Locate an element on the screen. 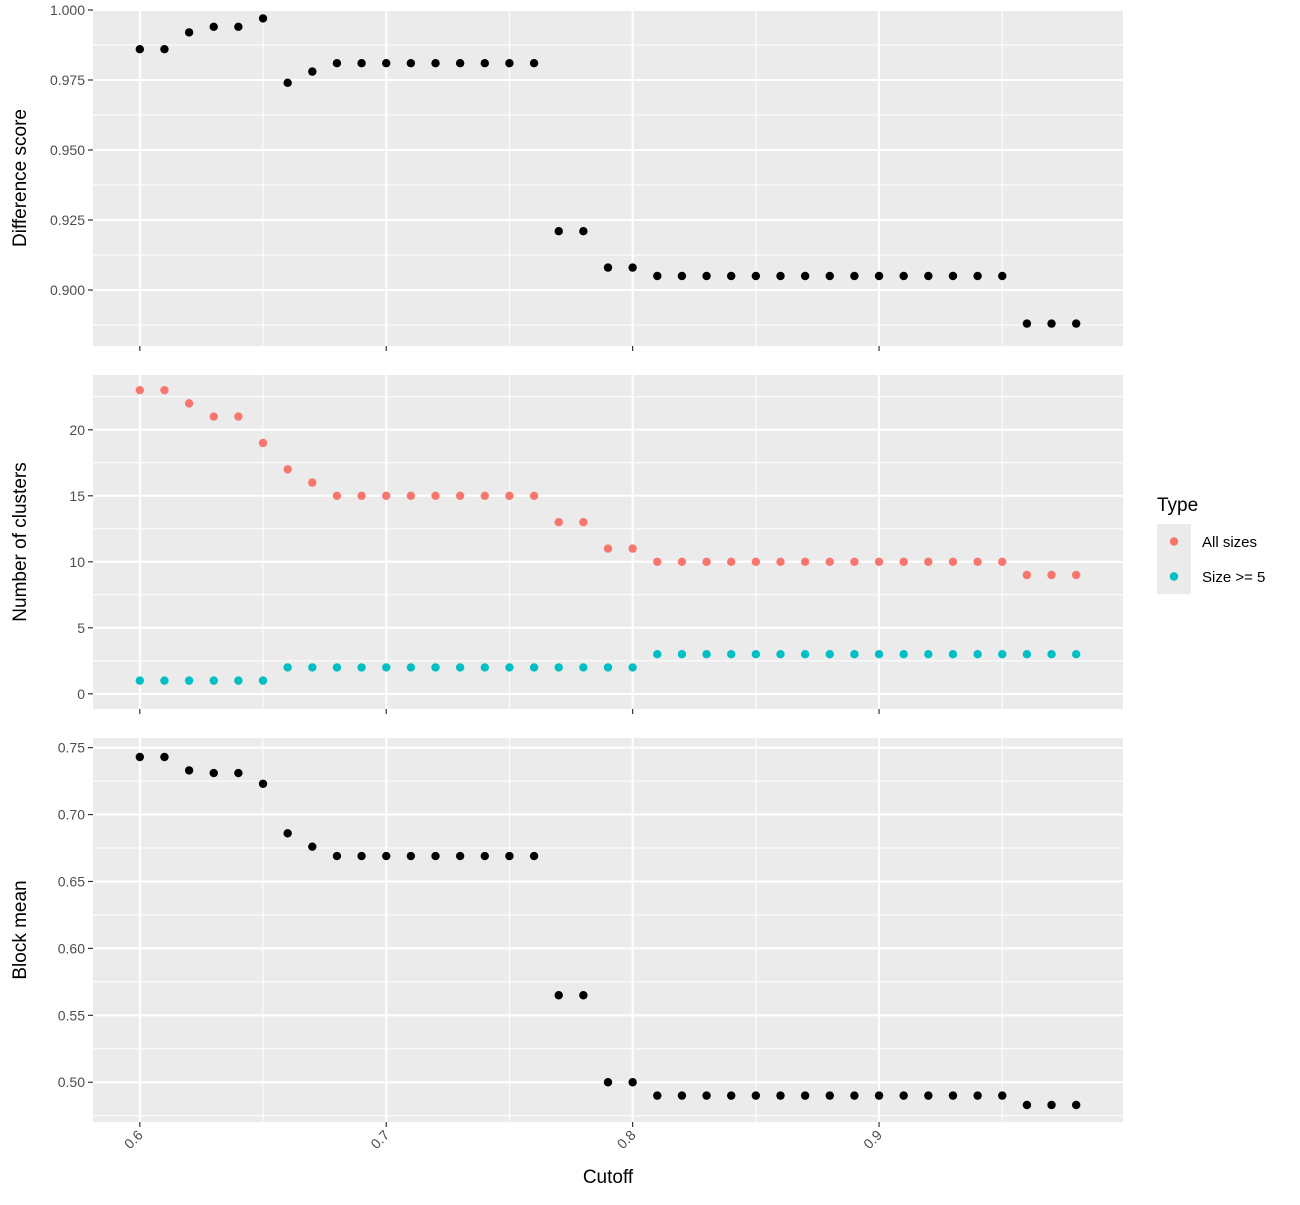 This screenshot has height=1205, width=1300. y-axis-title: Difference score is located at coordinates (20, 178).